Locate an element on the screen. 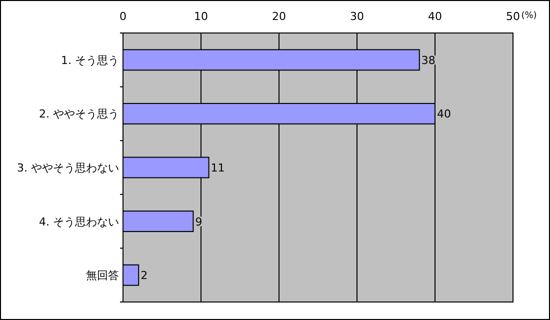  x-tick-label: 20 is located at coordinates (279, 16).